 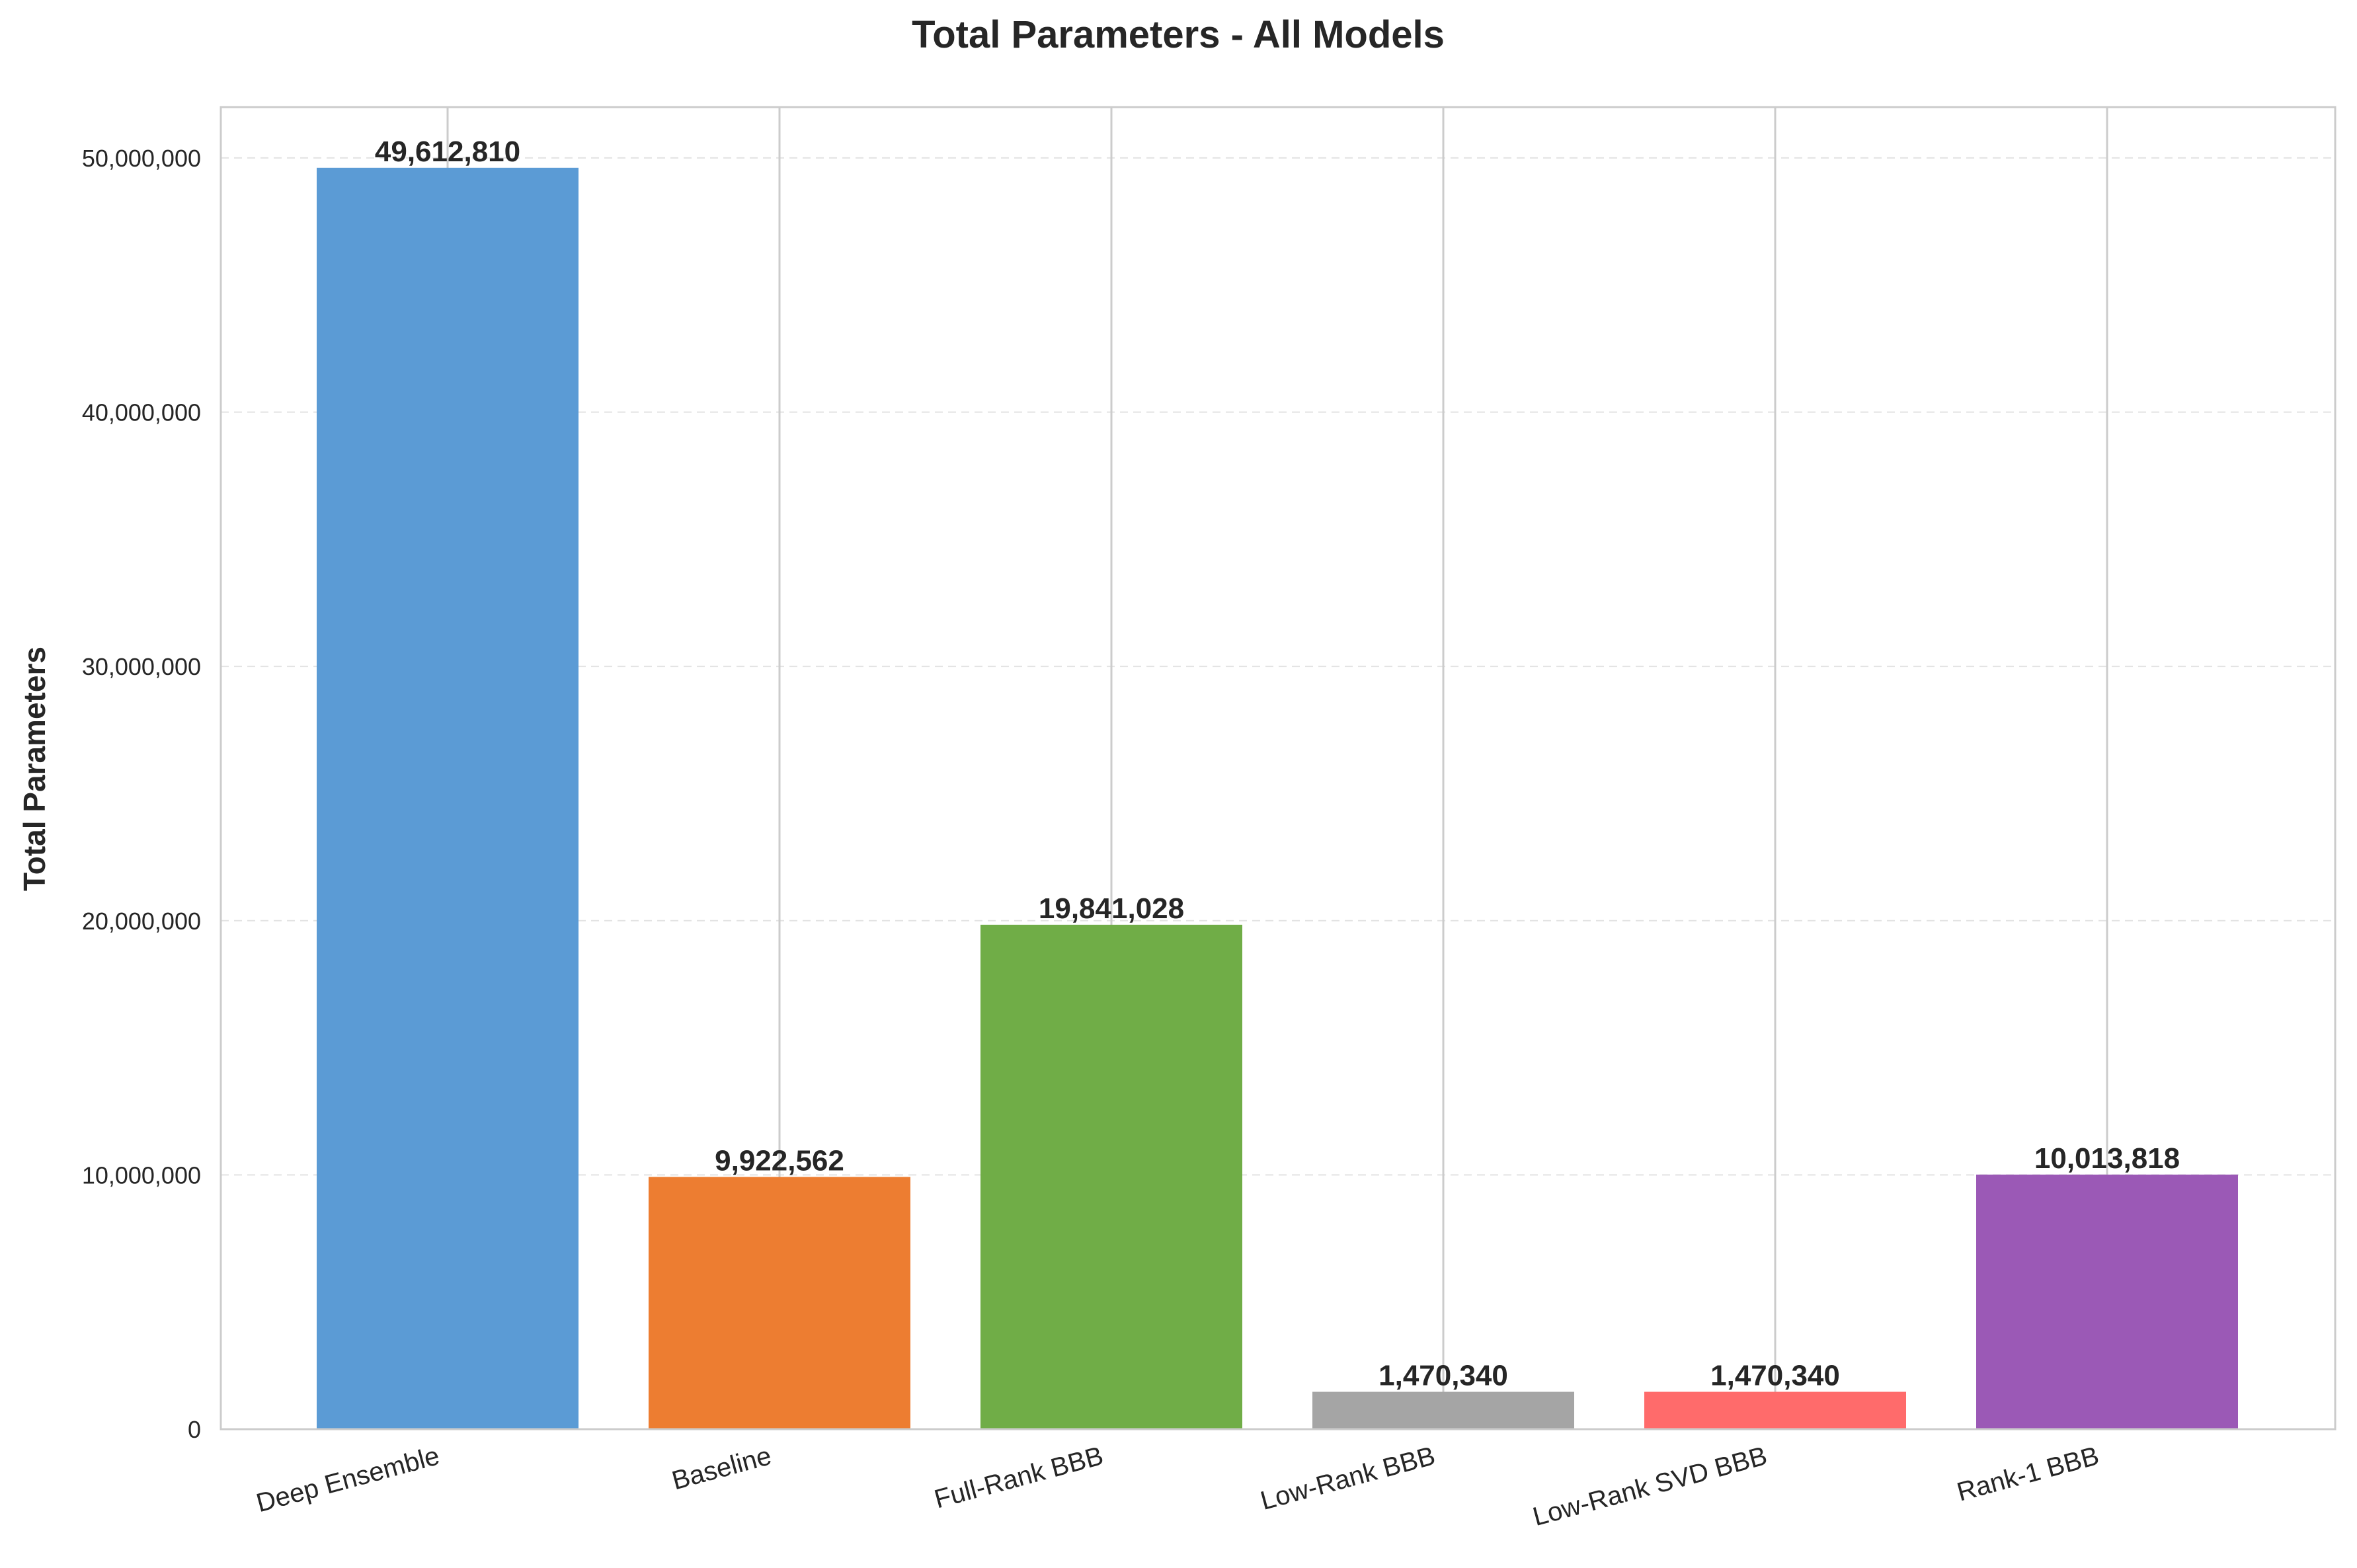 I want to click on bar-value-label: 10,013,818, so click(x=2107, y=1158).